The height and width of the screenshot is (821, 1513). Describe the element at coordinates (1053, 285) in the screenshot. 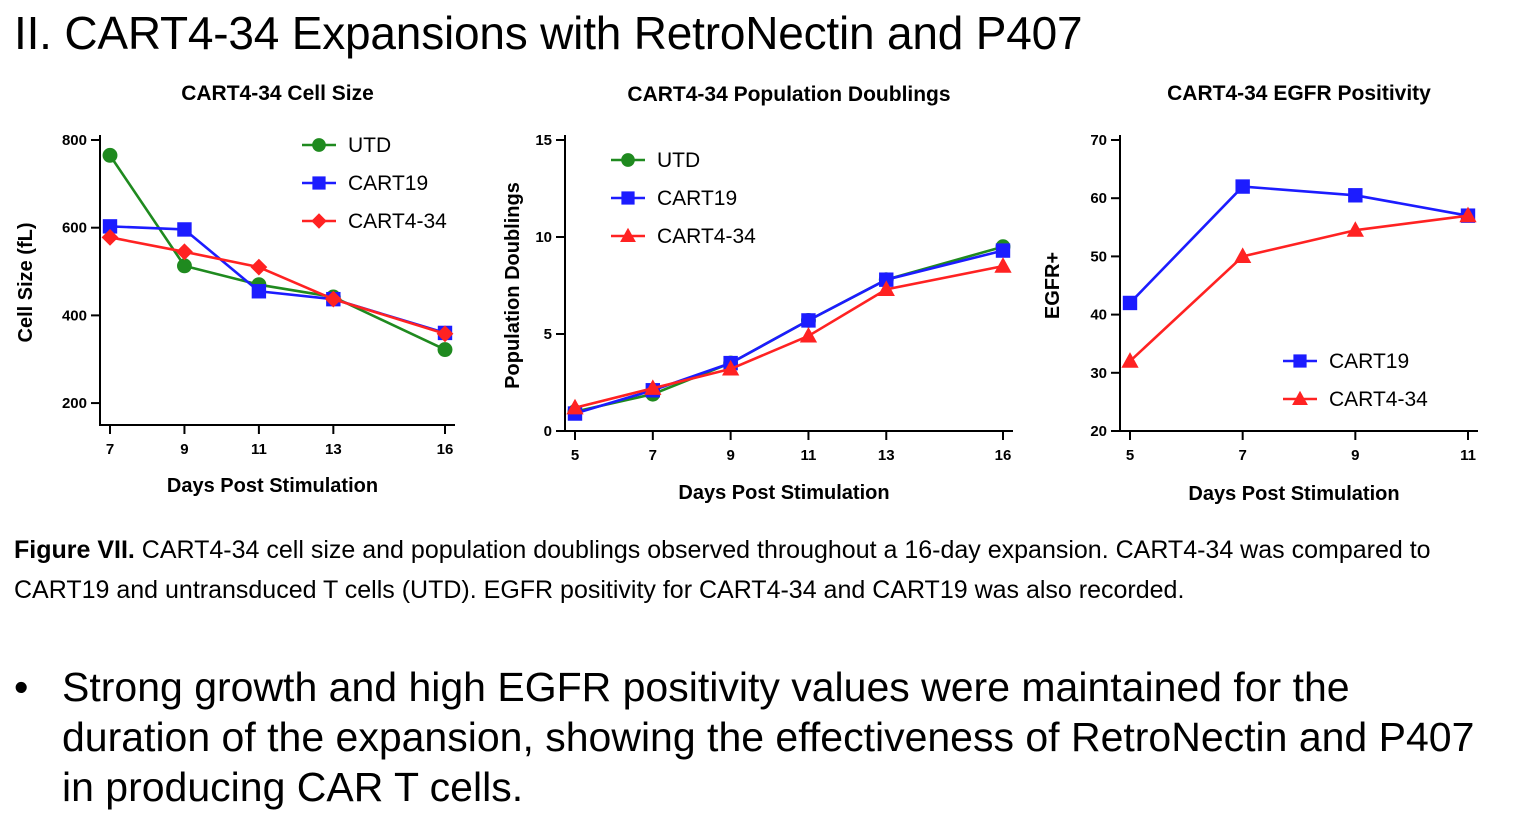

I see `y-axis-label: EGFR+` at that location.